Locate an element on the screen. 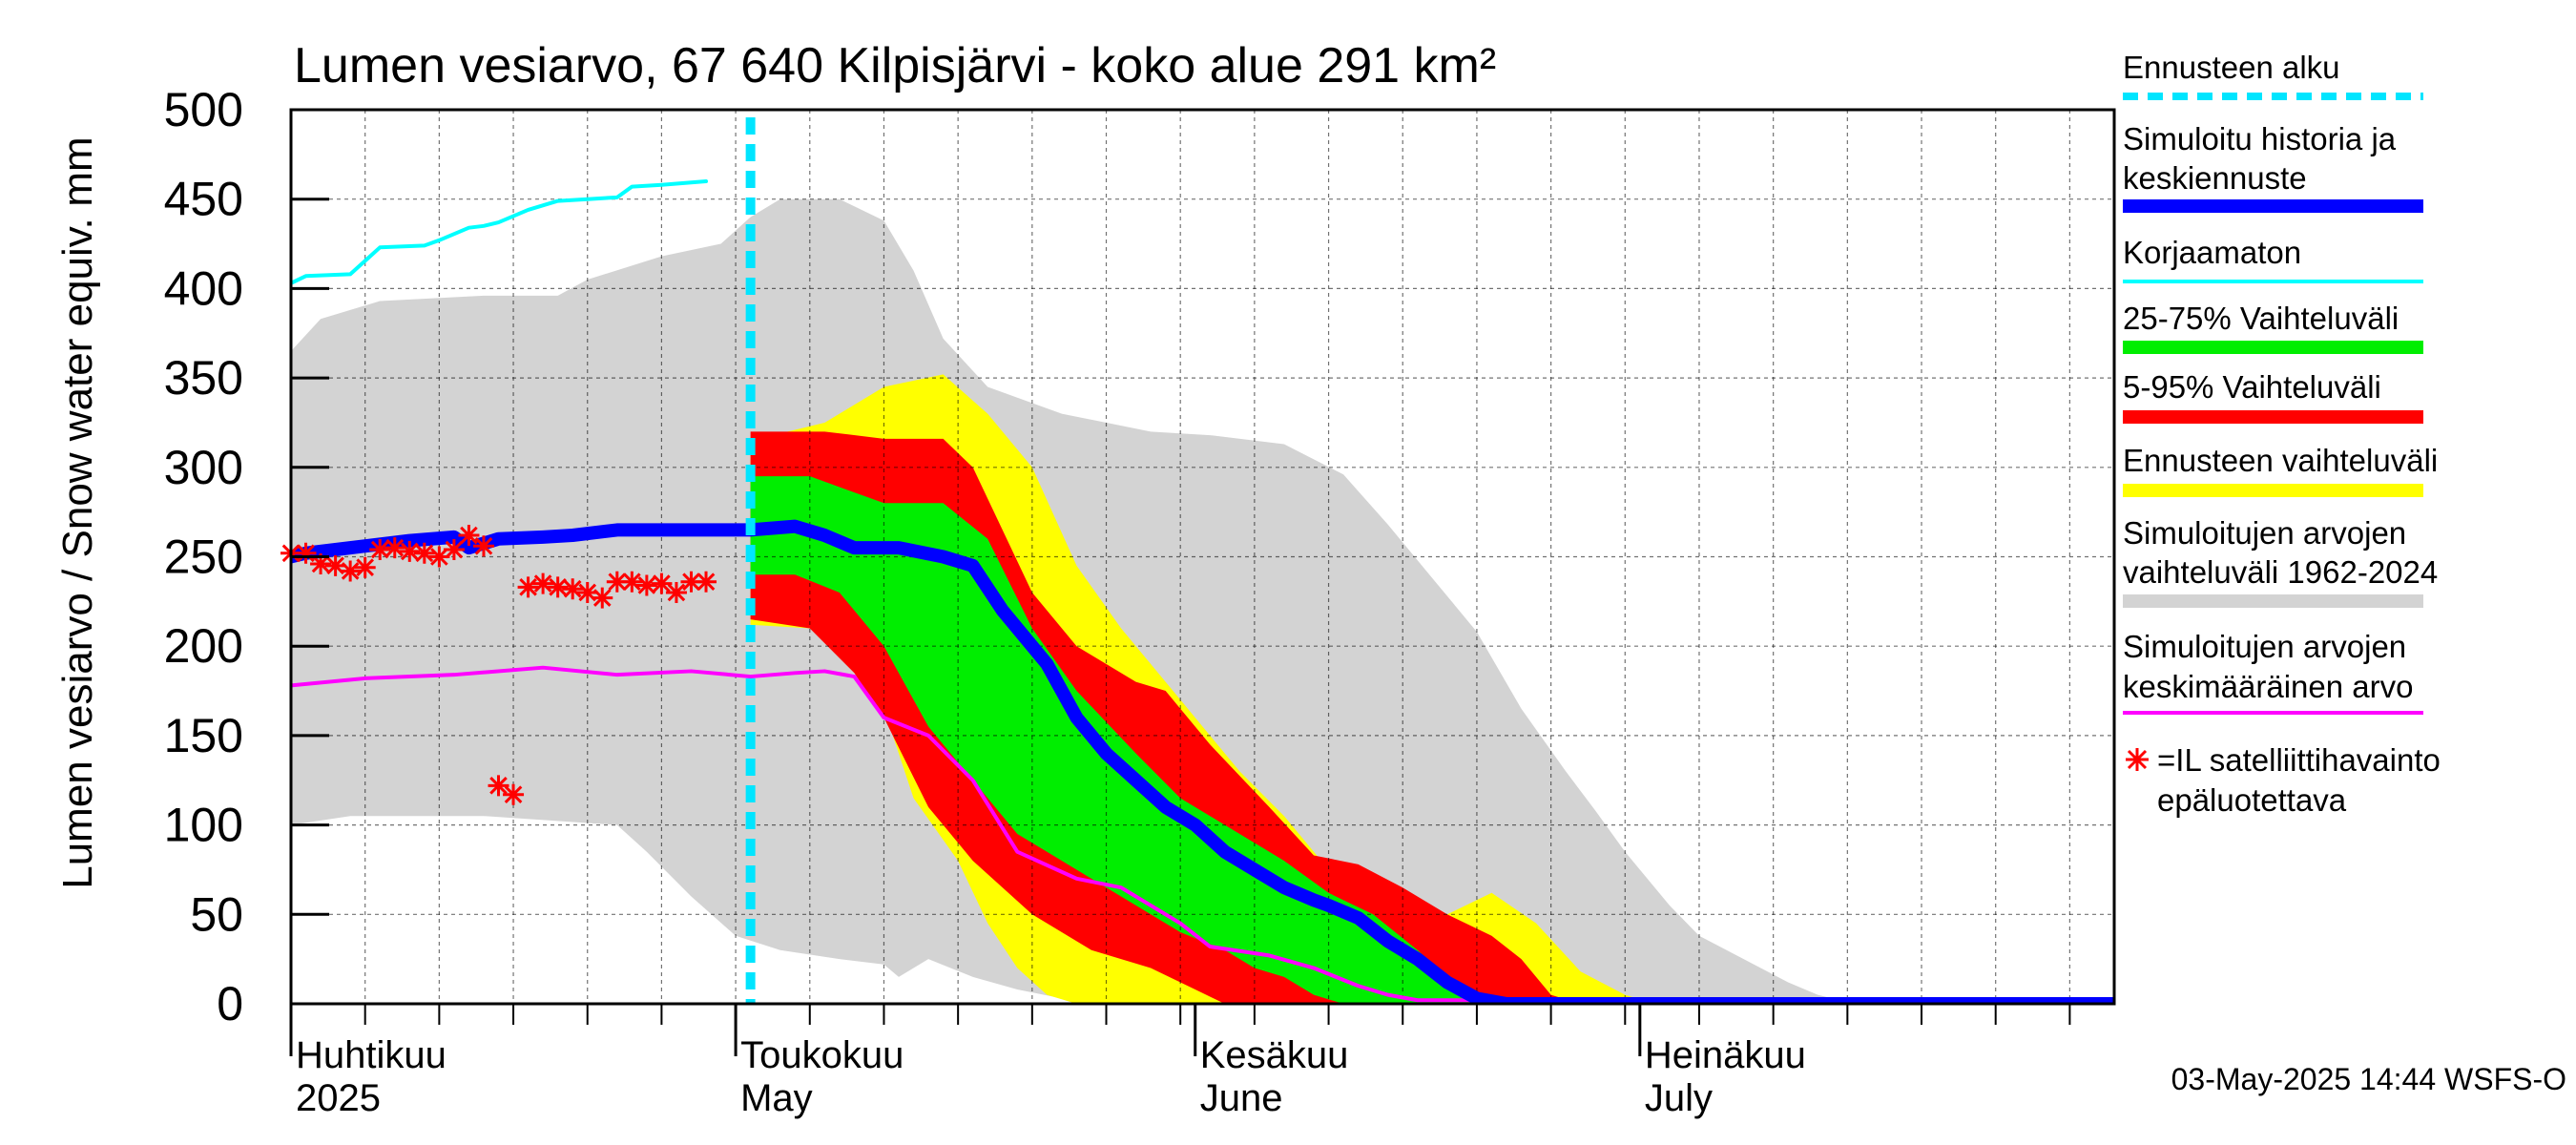  legend-label: keskiennuste is located at coordinates (2215, 178).